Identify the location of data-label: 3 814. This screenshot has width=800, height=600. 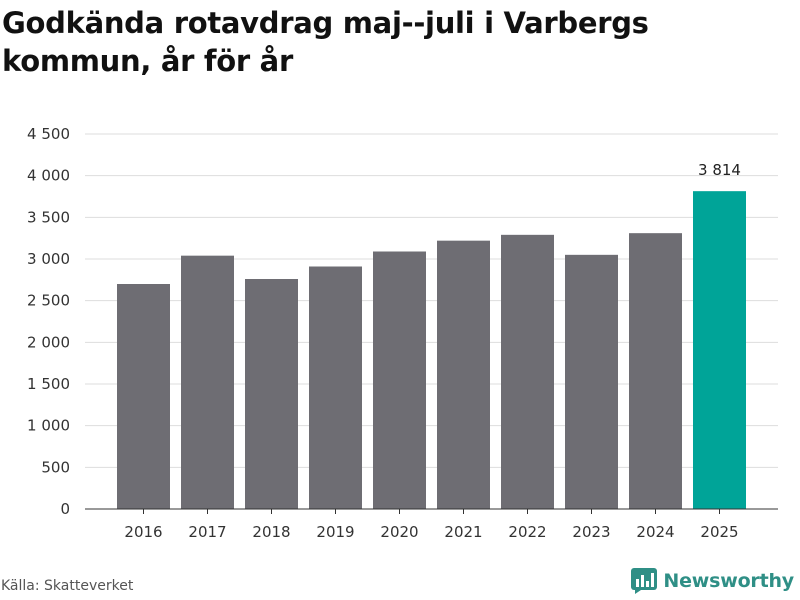
(719, 170).